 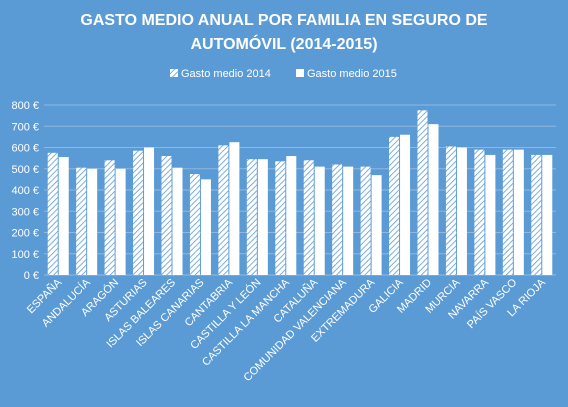 I want to click on y-tick-label: 400 €, so click(x=25, y=191).